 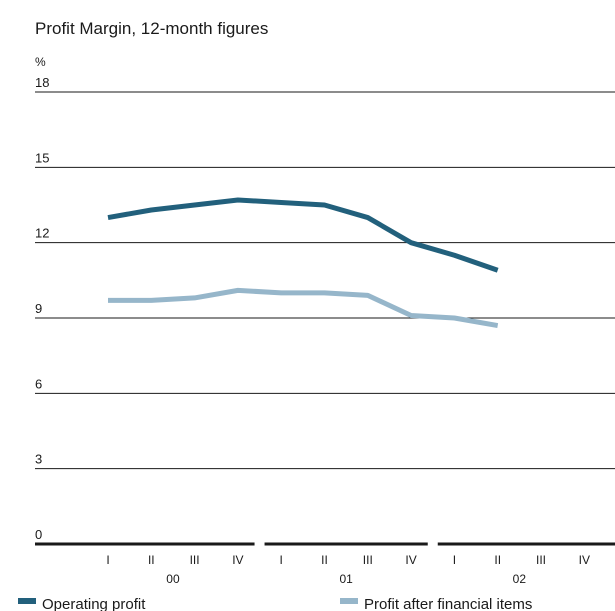 I want to click on y-axis-label: %, so click(x=40, y=62).